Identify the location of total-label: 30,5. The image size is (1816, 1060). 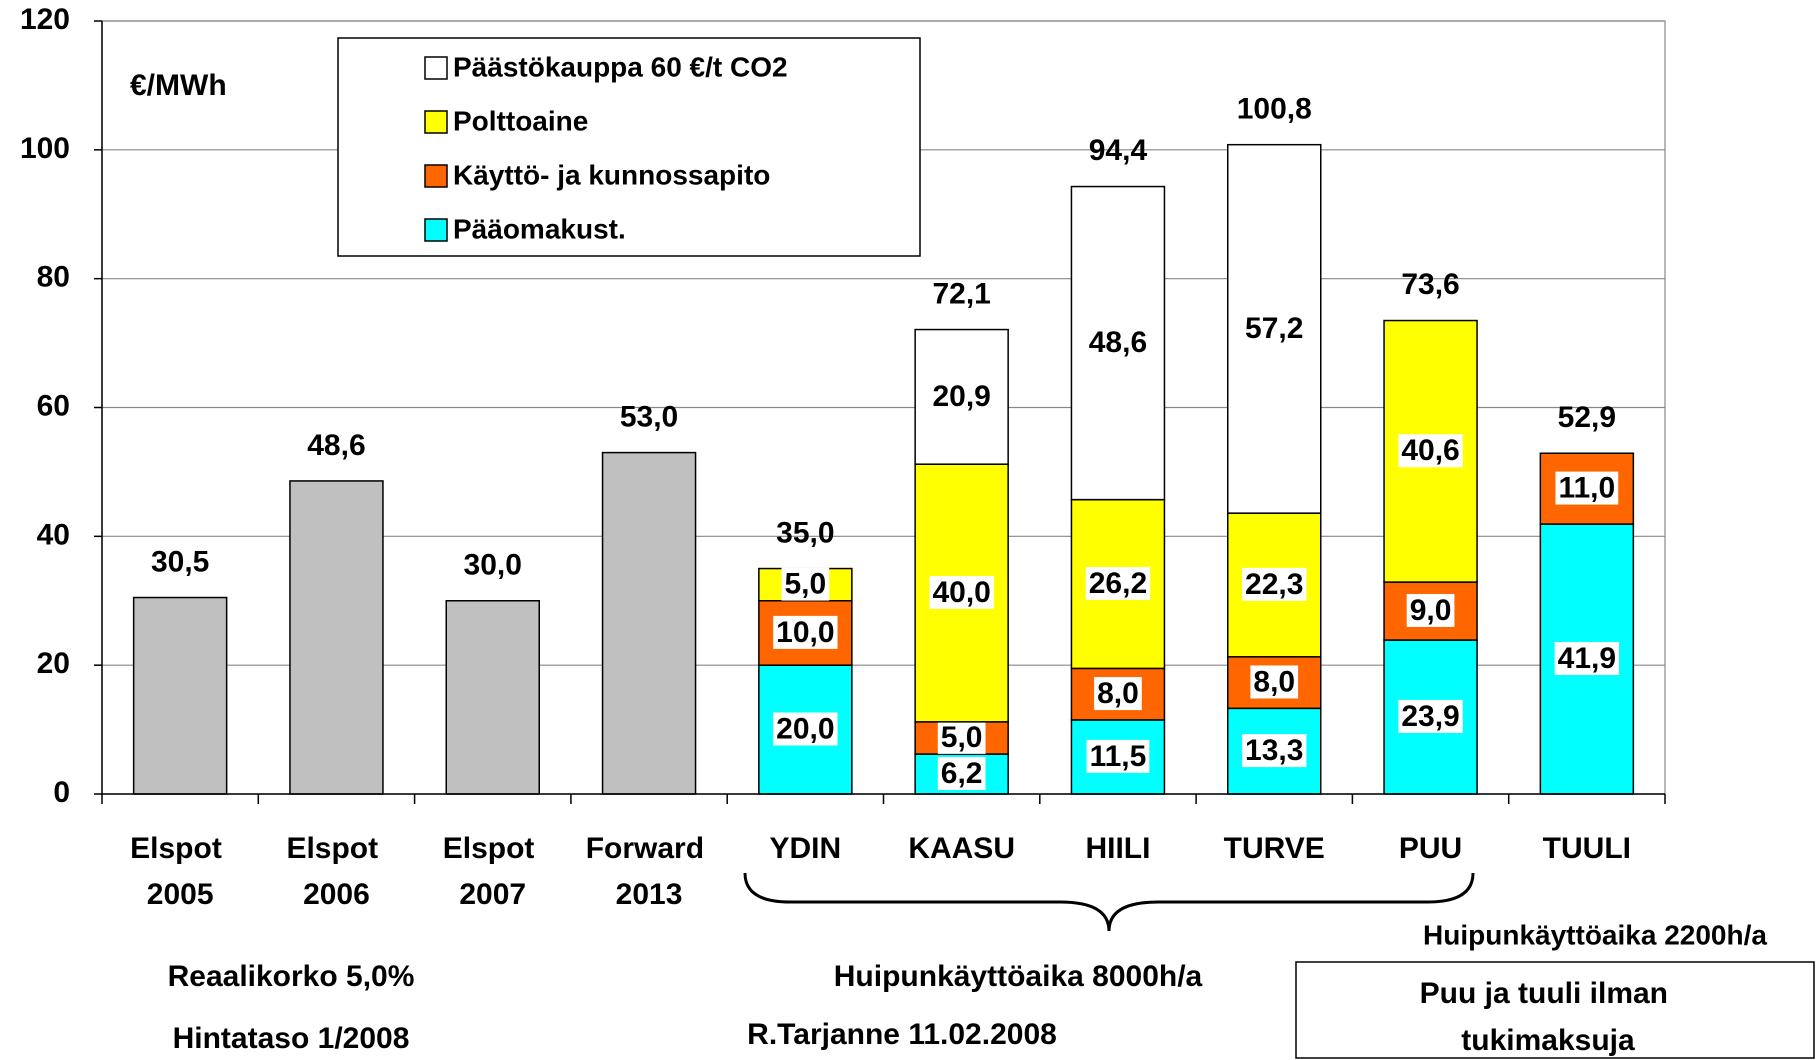
(180, 561).